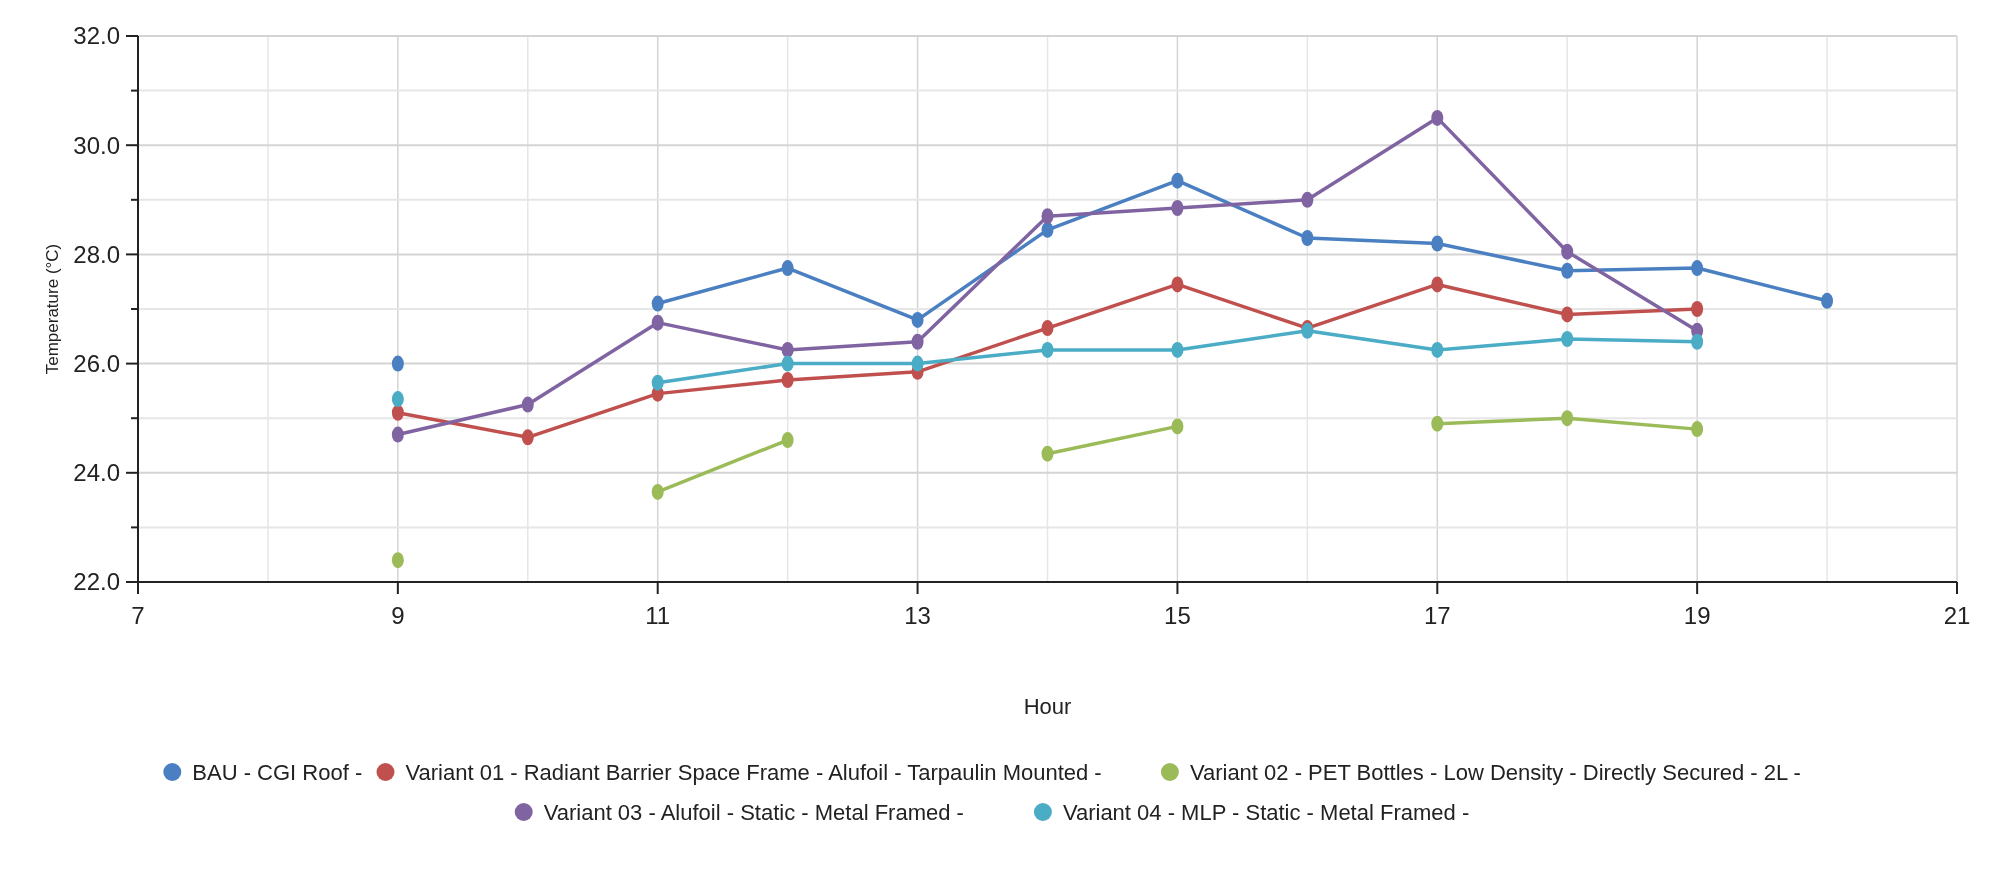 The height and width of the screenshot is (874, 2009). What do you see at coordinates (138, 615) in the screenshot?
I see `x-tick-label: 7` at bounding box center [138, 615].